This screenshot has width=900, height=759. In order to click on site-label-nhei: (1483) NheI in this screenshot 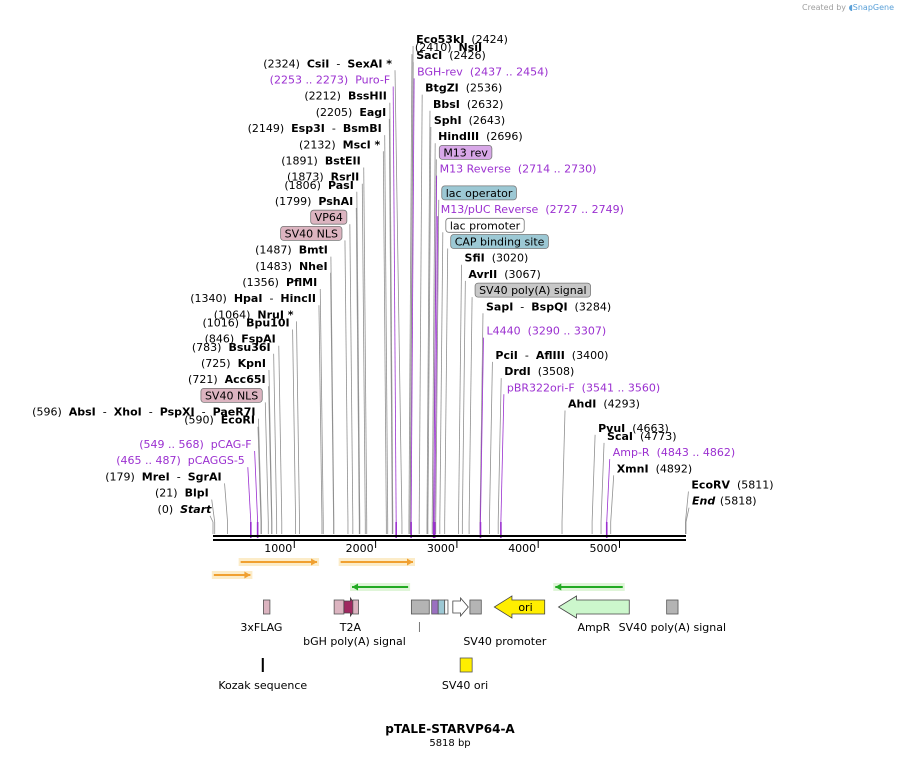, I will do `click(291, 266)`.